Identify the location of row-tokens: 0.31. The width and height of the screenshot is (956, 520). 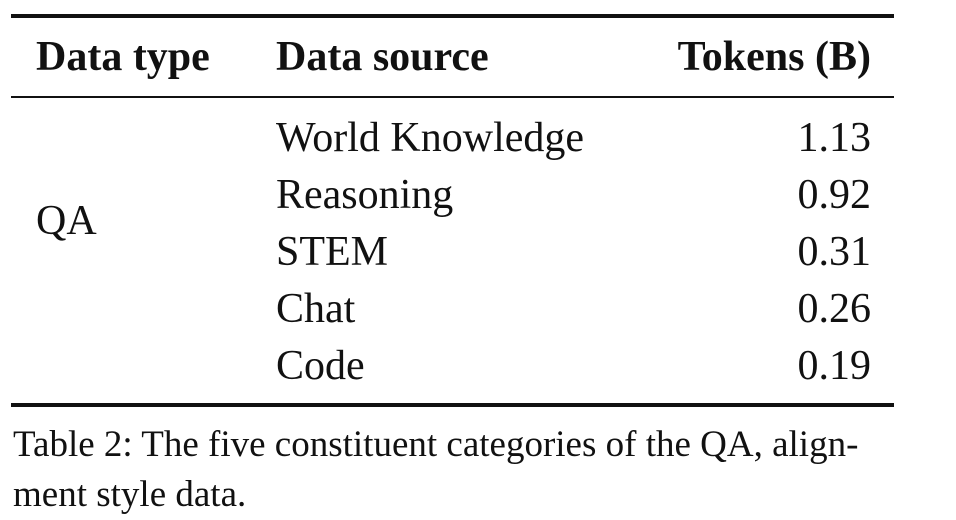
(834, 252).